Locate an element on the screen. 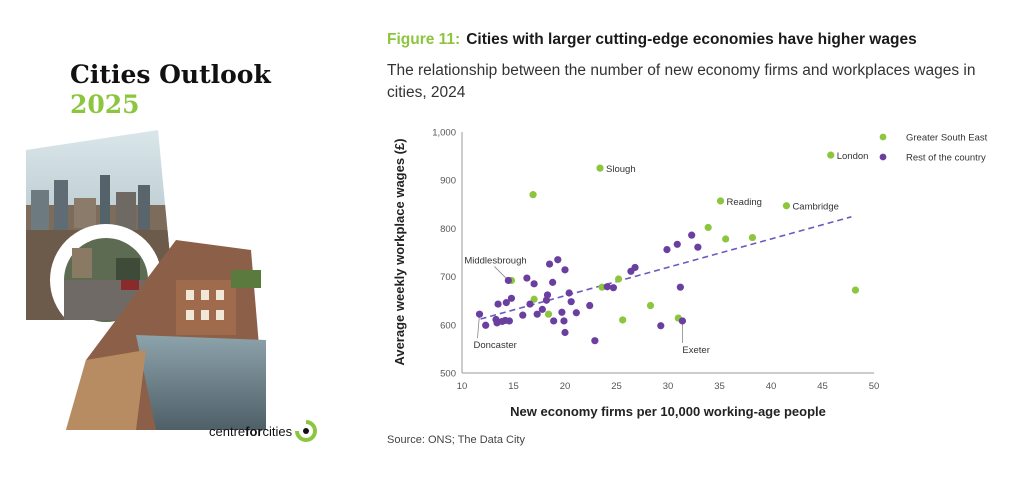  legend-entry: Greater South East is located at coordinates (947, 138).